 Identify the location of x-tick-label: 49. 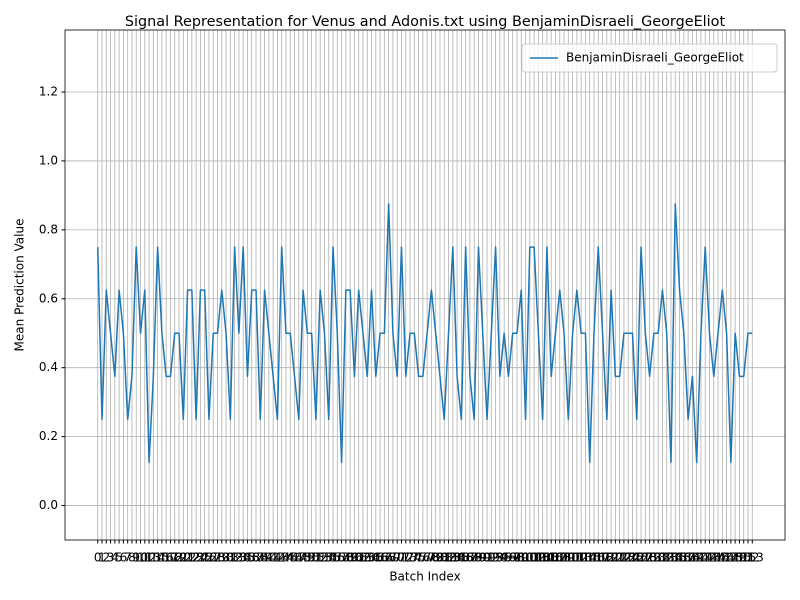
(307, 558).